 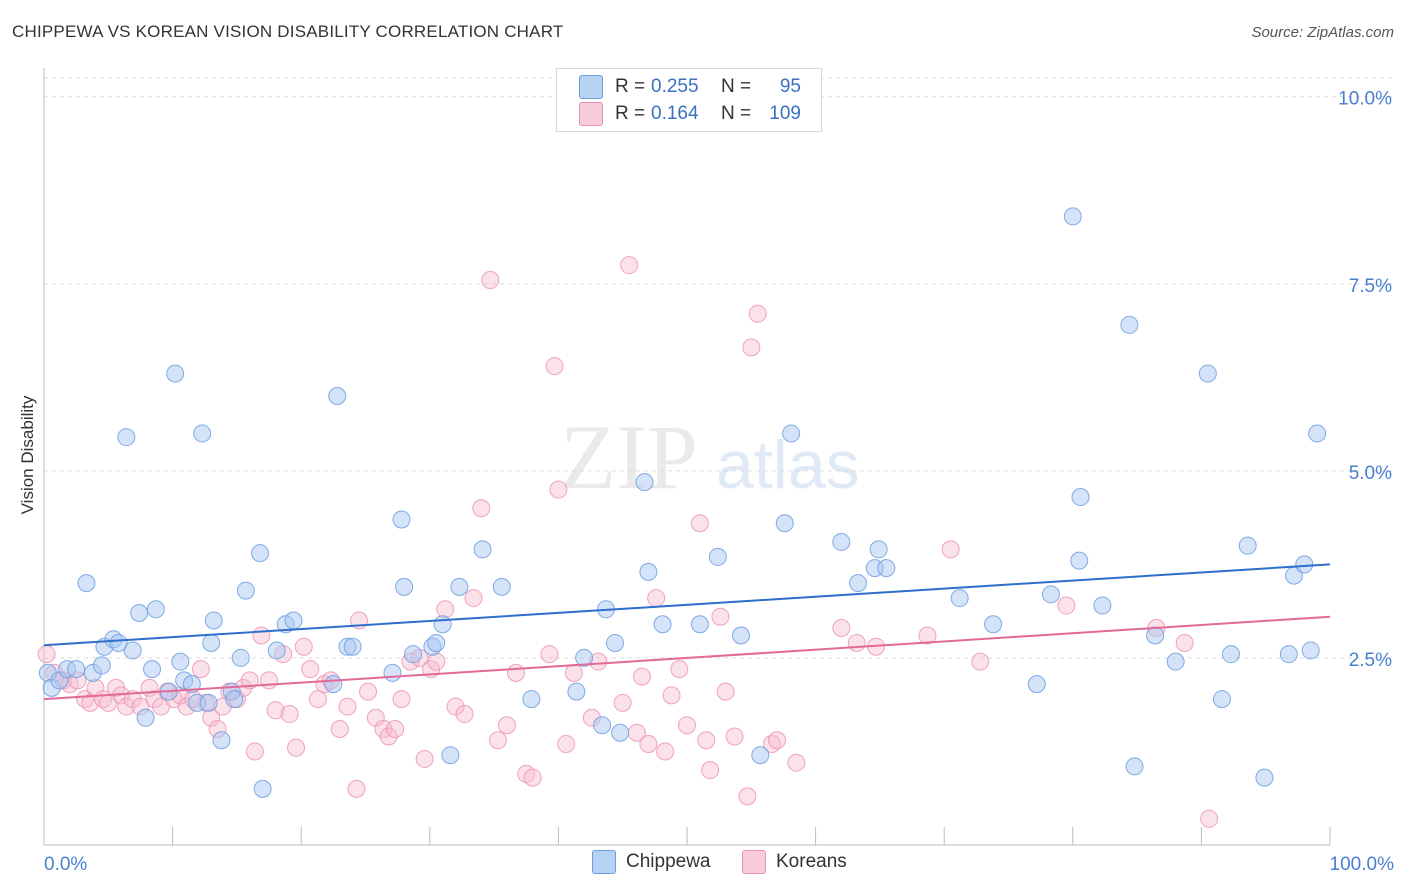 What do you see at coordinates (690, 114) in the screenshot?
I see `legend-row-koreans: R = 0.164 N = 109` at bounding box center [690, 114].